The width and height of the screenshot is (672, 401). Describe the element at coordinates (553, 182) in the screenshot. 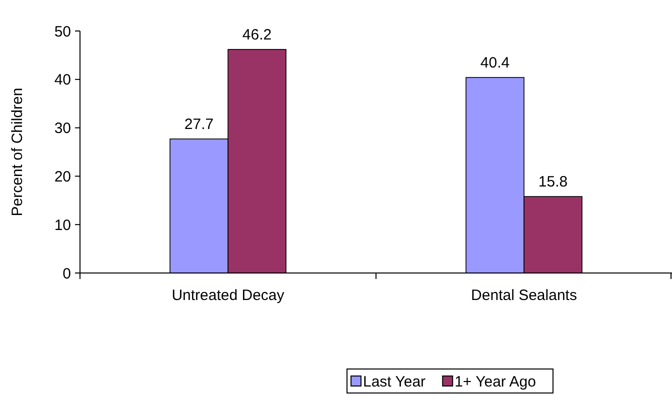

I see `data-label: 15.8` at that location.